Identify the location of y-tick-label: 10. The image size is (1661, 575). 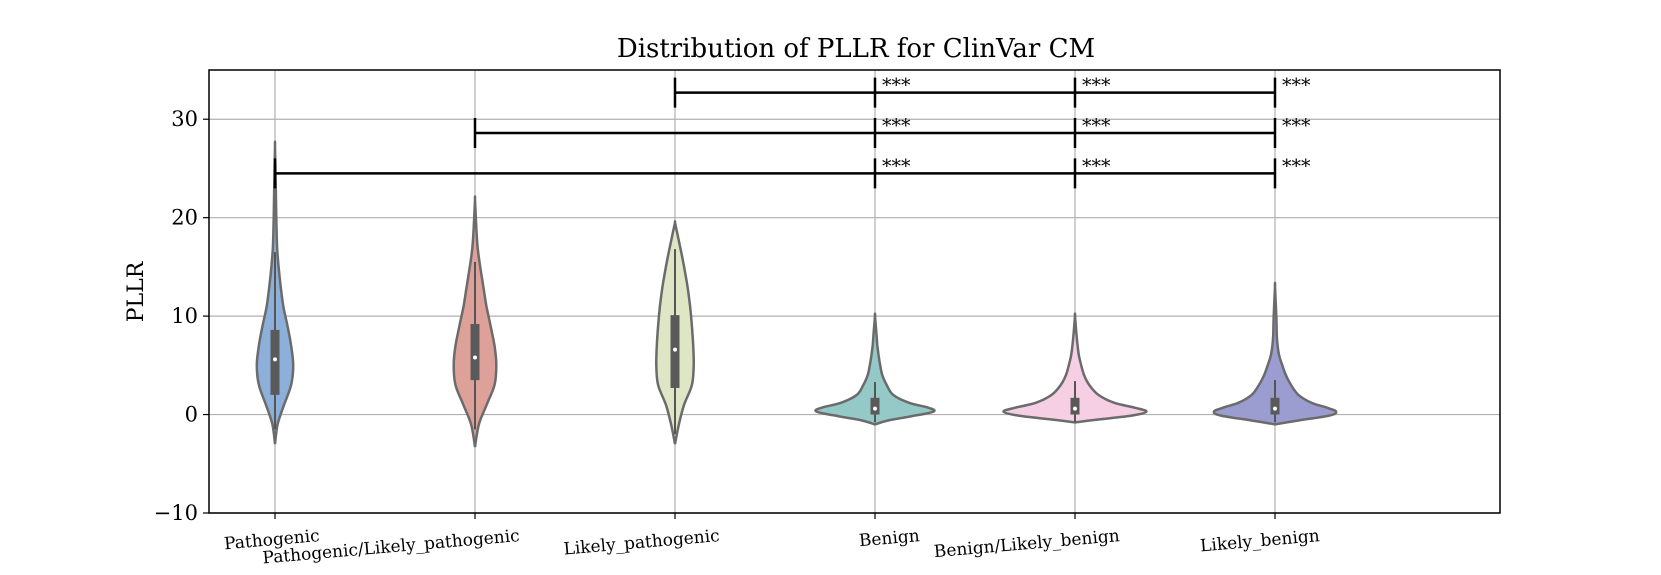
(184, 316).